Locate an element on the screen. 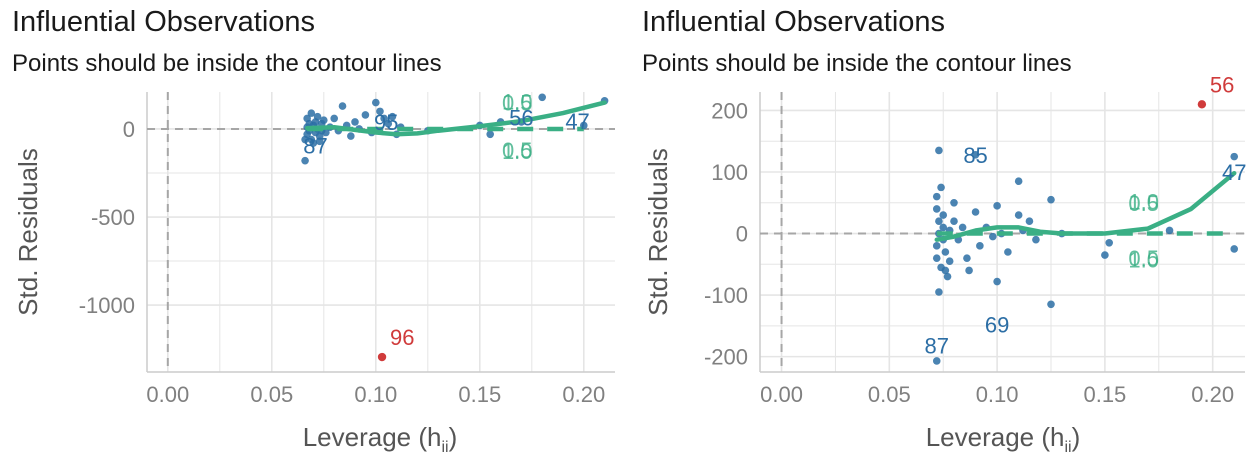 This screenshot has height=472, width=1259. influential-label: 96 is located at coordinates (402, 337).